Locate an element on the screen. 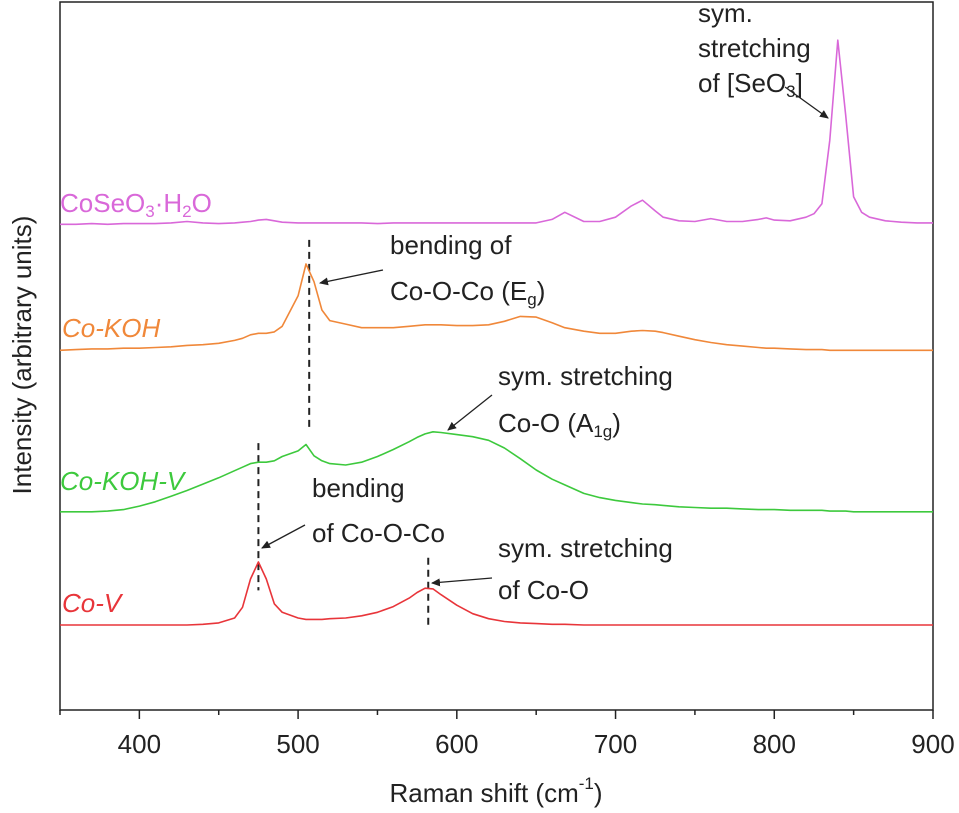 The height and width of the screenshot is (813, 959). annotation-text: of Co-O is located at coordinates (543, 590).